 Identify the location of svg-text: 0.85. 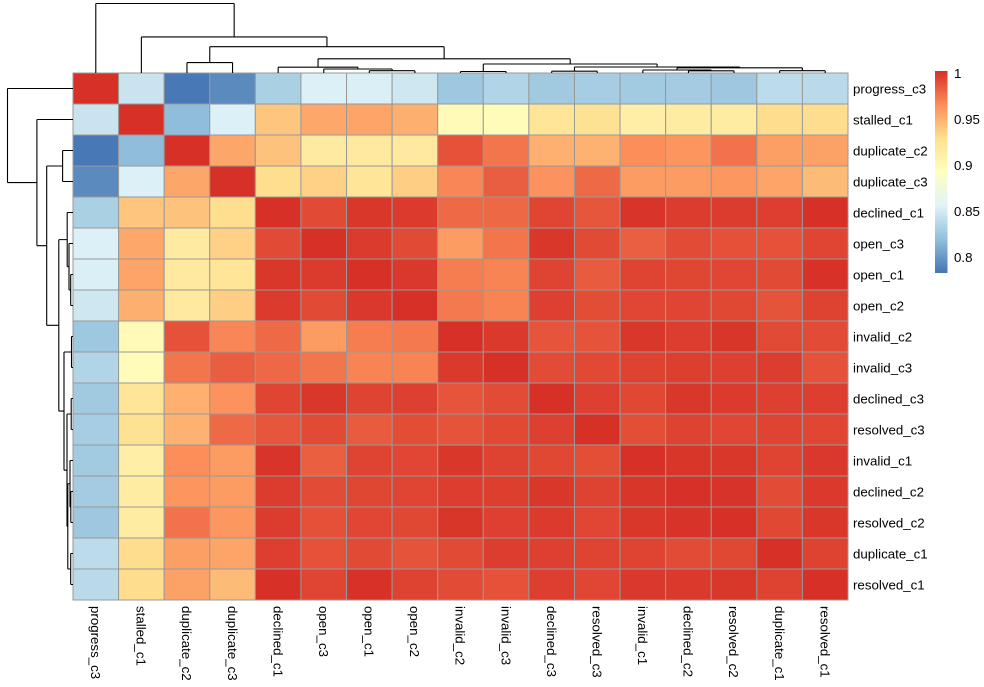
(967, 211).